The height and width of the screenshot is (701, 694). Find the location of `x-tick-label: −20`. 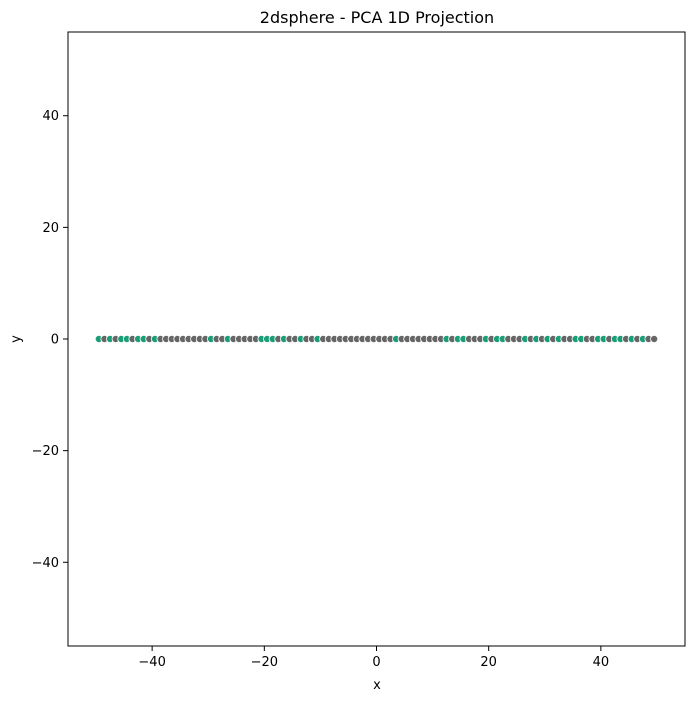

x-tick-label: −20 is located at coordinates (264, 662).